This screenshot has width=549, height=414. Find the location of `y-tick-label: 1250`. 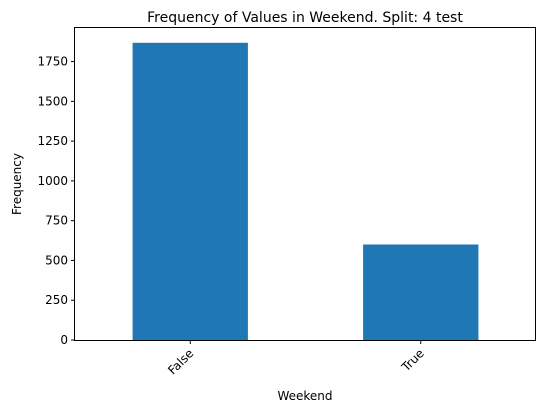

y-tick-label: 1250 is located at coordinates (52, 141).